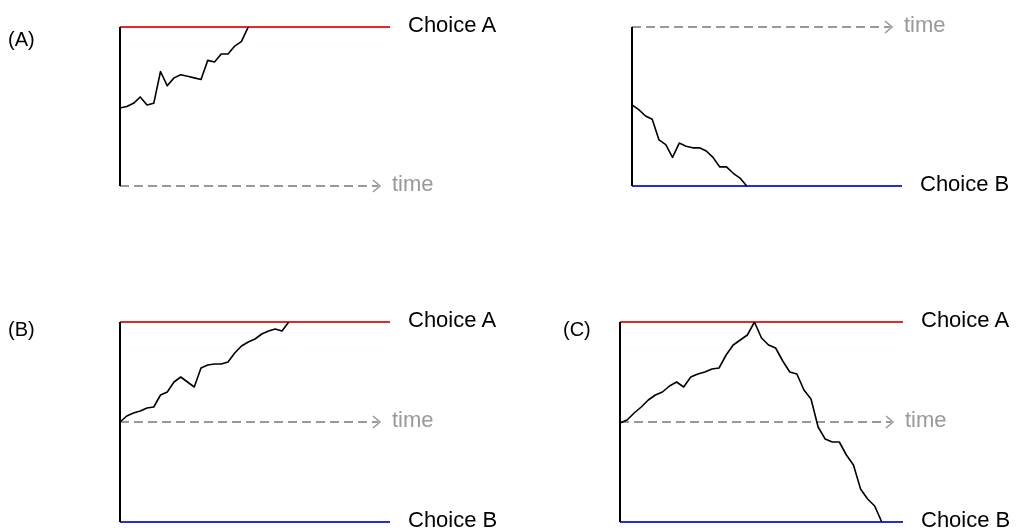  Describe the element at coordinates (21, 328) in the screenshot. I see `chart-title: (B)` at that location.